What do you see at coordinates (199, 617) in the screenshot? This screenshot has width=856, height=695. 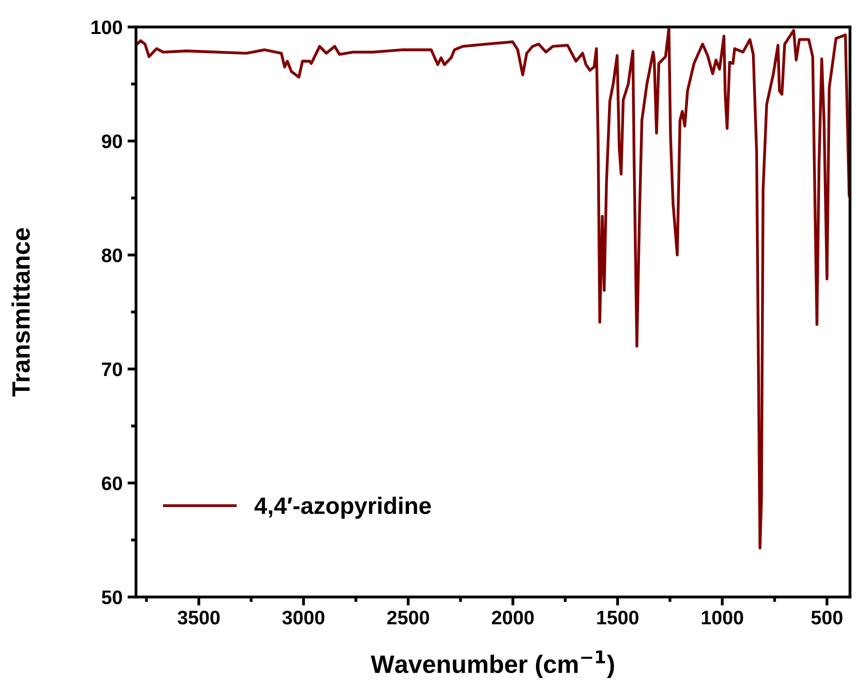 I see `x-tick-label: 3500` at bounding box center [199, 617].